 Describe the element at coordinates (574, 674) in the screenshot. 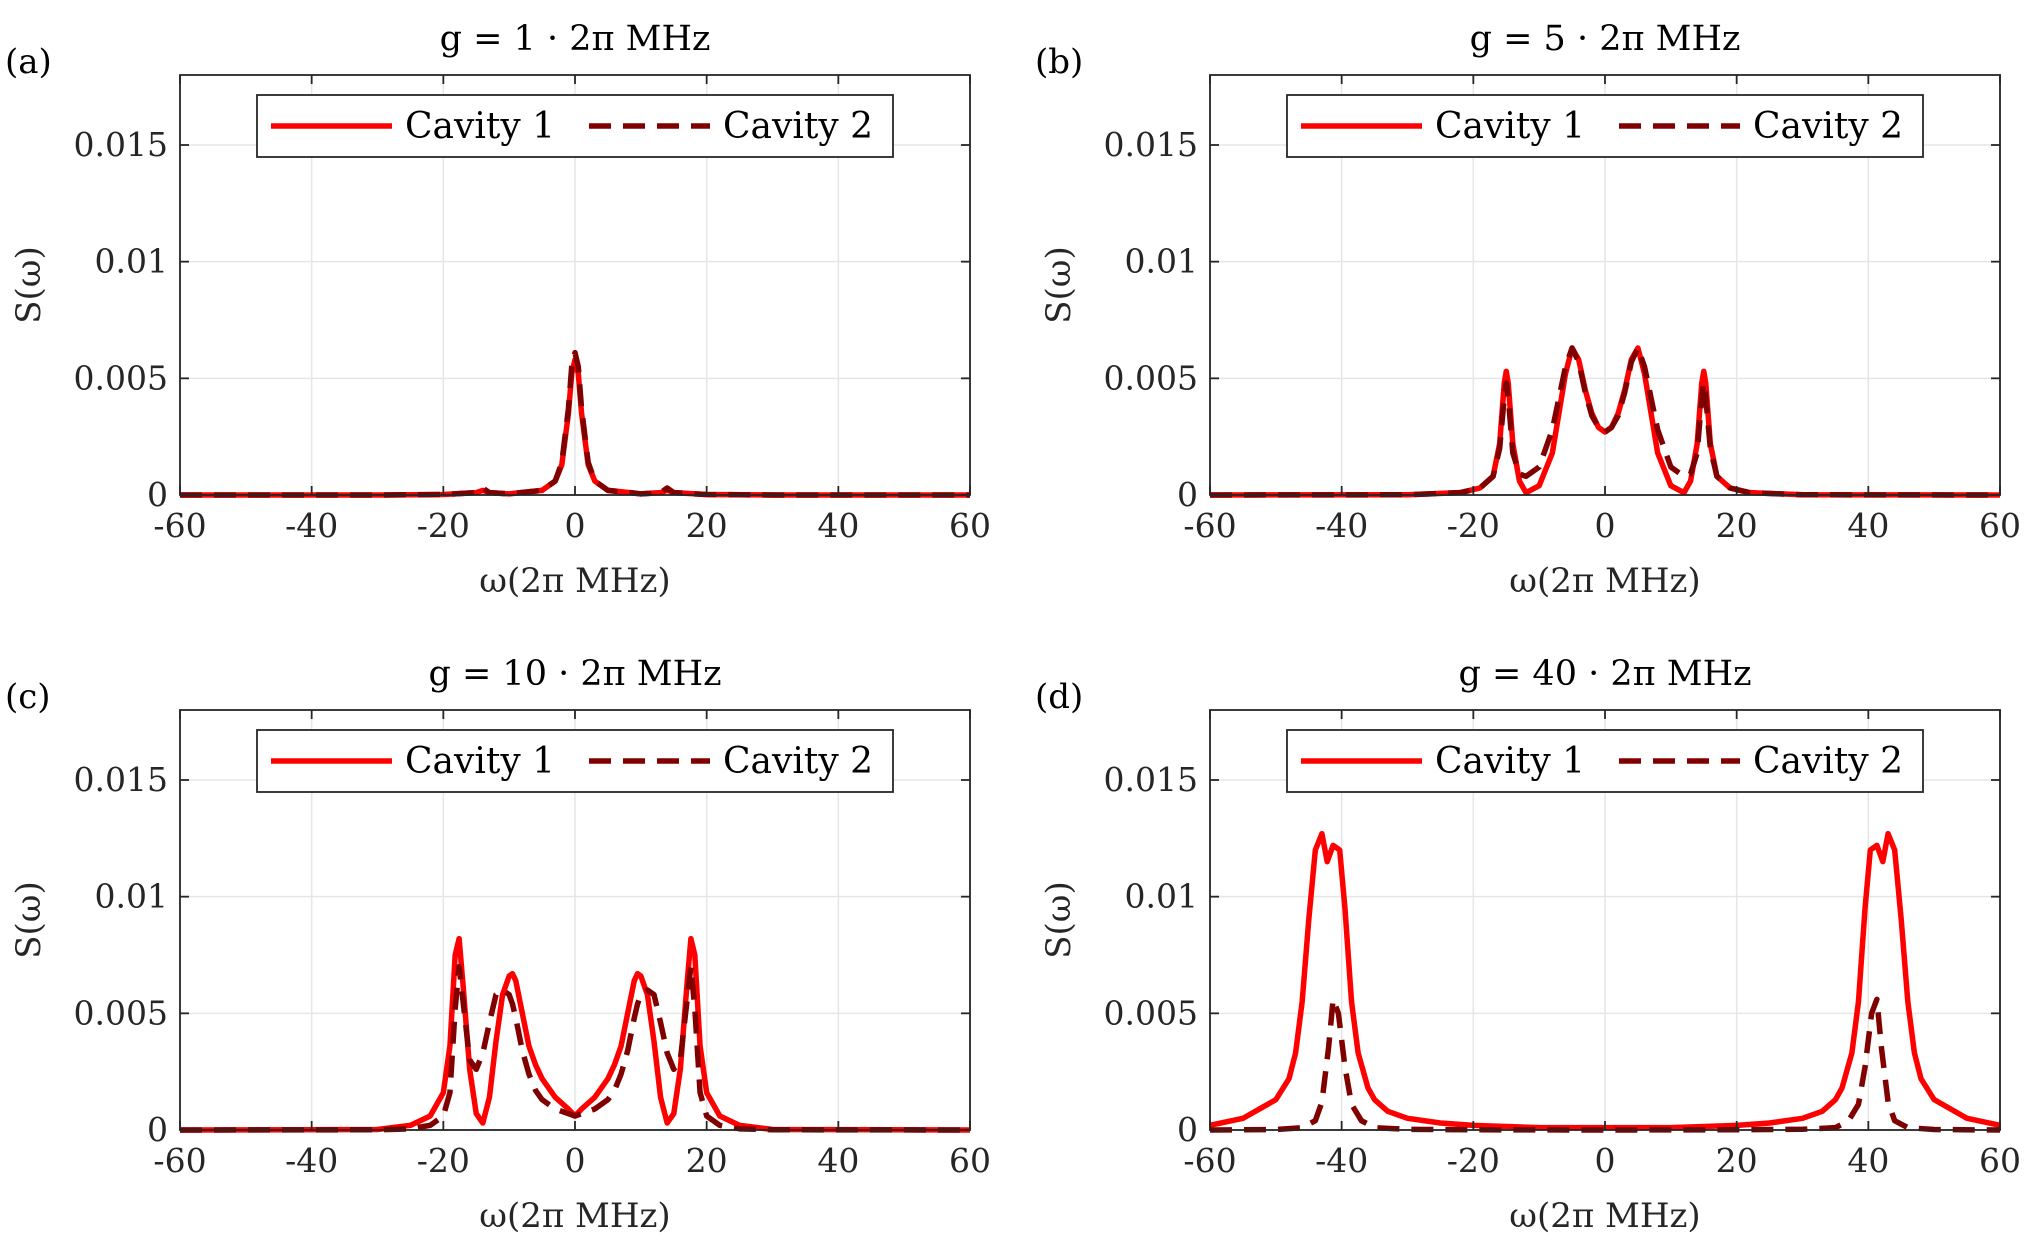

I see `panel-title: g = 10 · 2π MHz` at that location.